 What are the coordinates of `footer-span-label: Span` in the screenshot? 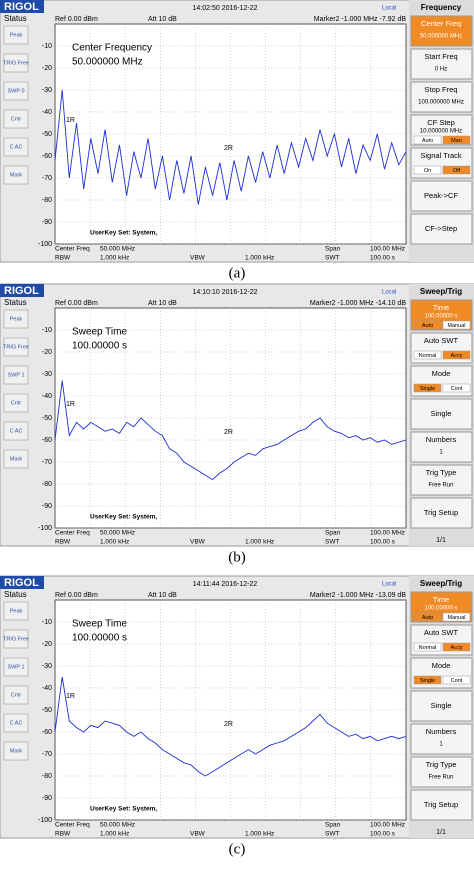 It's located at (333, 533).